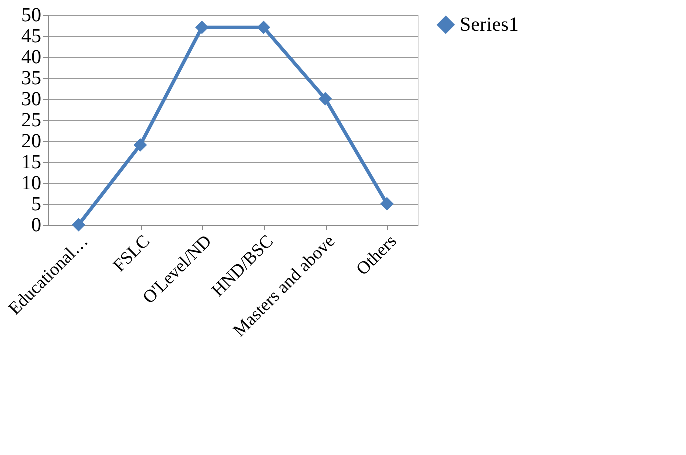 The image size is (686, 455). I want to click on y-tick-label: 35, so click(32, 79).